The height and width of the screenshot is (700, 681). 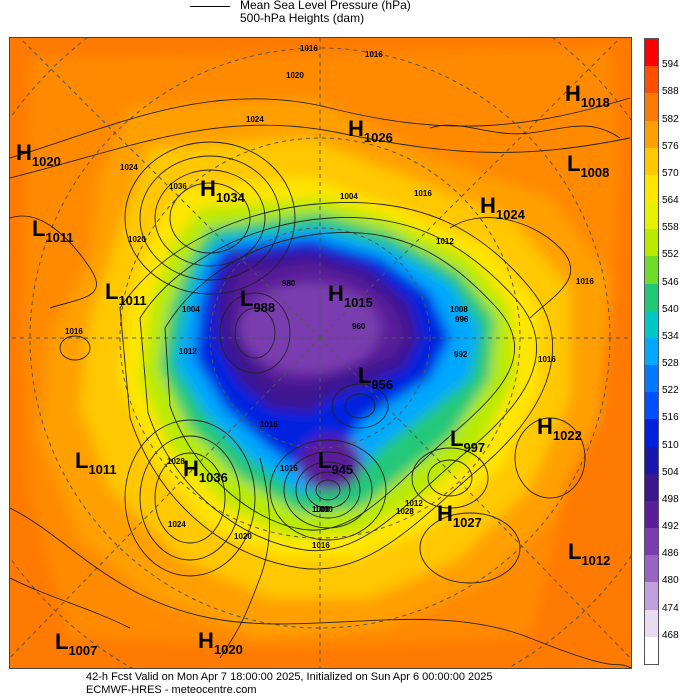 I want to click on pressure-system-h-1022: H1022, so click(x=559, y=429).